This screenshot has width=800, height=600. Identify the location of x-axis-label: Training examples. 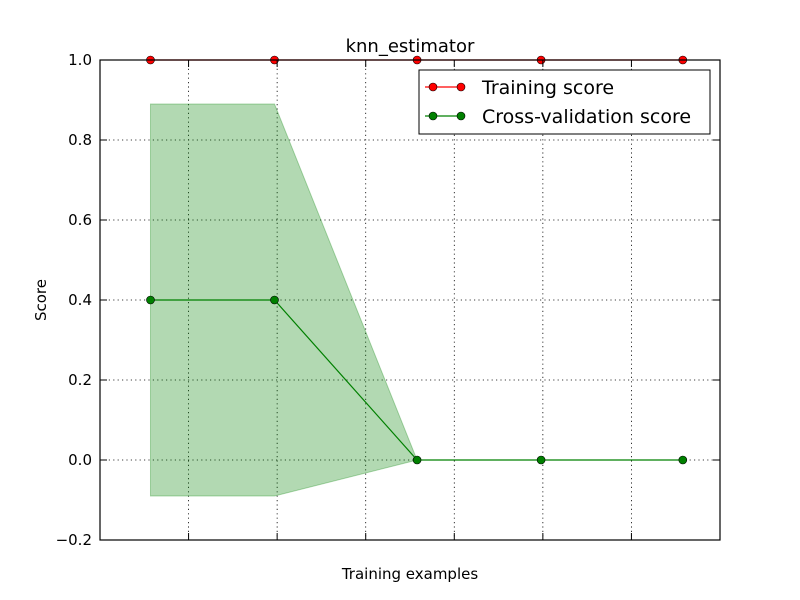
(410, 574).